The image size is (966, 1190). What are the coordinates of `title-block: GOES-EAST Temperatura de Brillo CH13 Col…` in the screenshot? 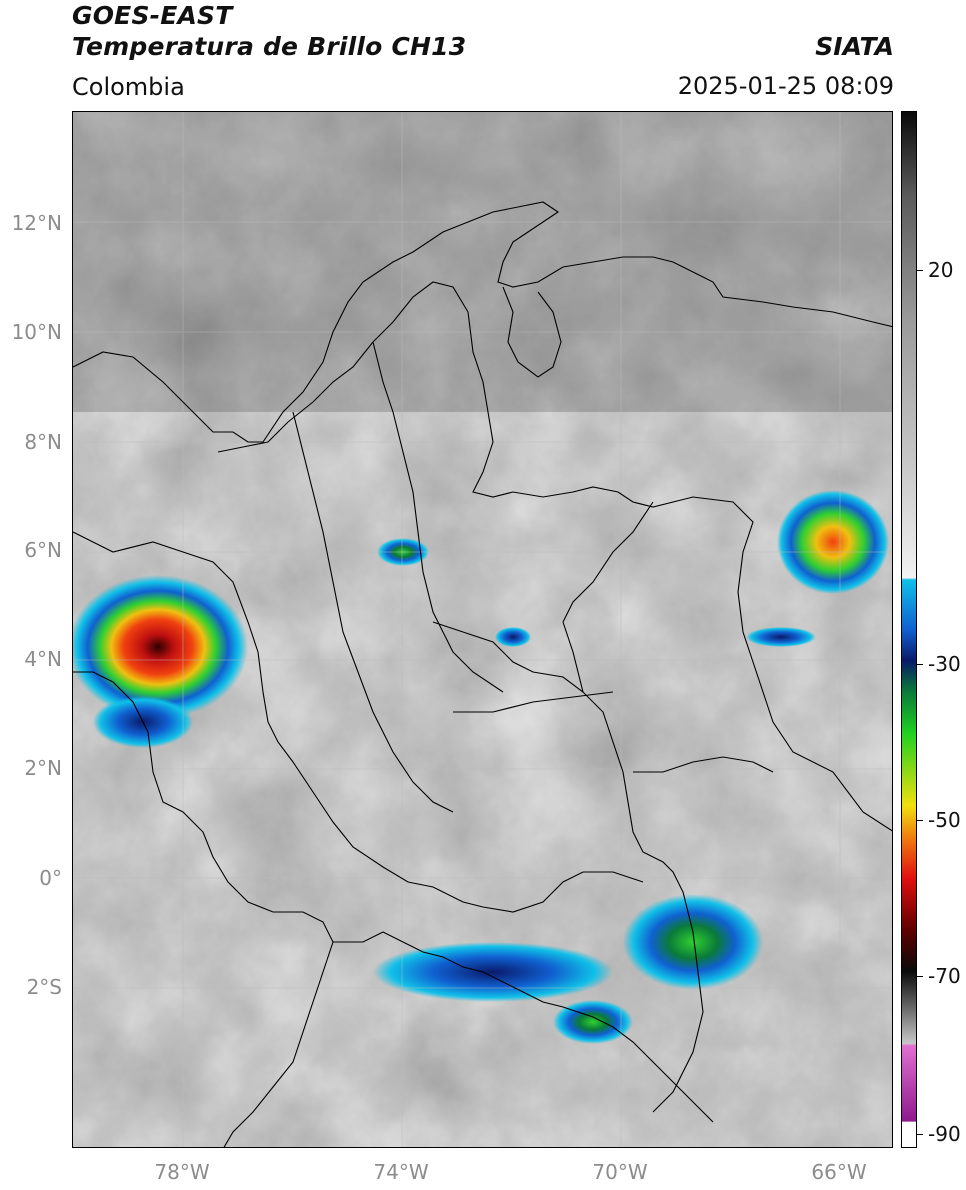 It's located at (269, 51).